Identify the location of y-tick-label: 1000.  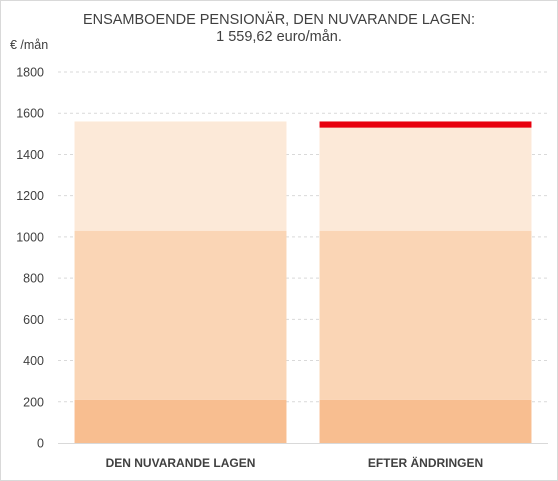
(30, 237).